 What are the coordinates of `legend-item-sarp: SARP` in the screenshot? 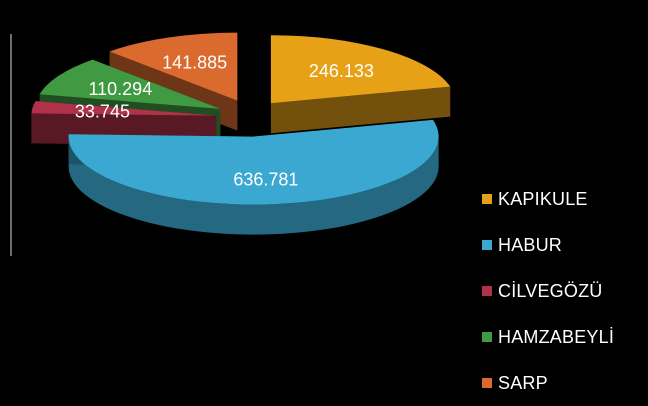 It's located at (565, 383).